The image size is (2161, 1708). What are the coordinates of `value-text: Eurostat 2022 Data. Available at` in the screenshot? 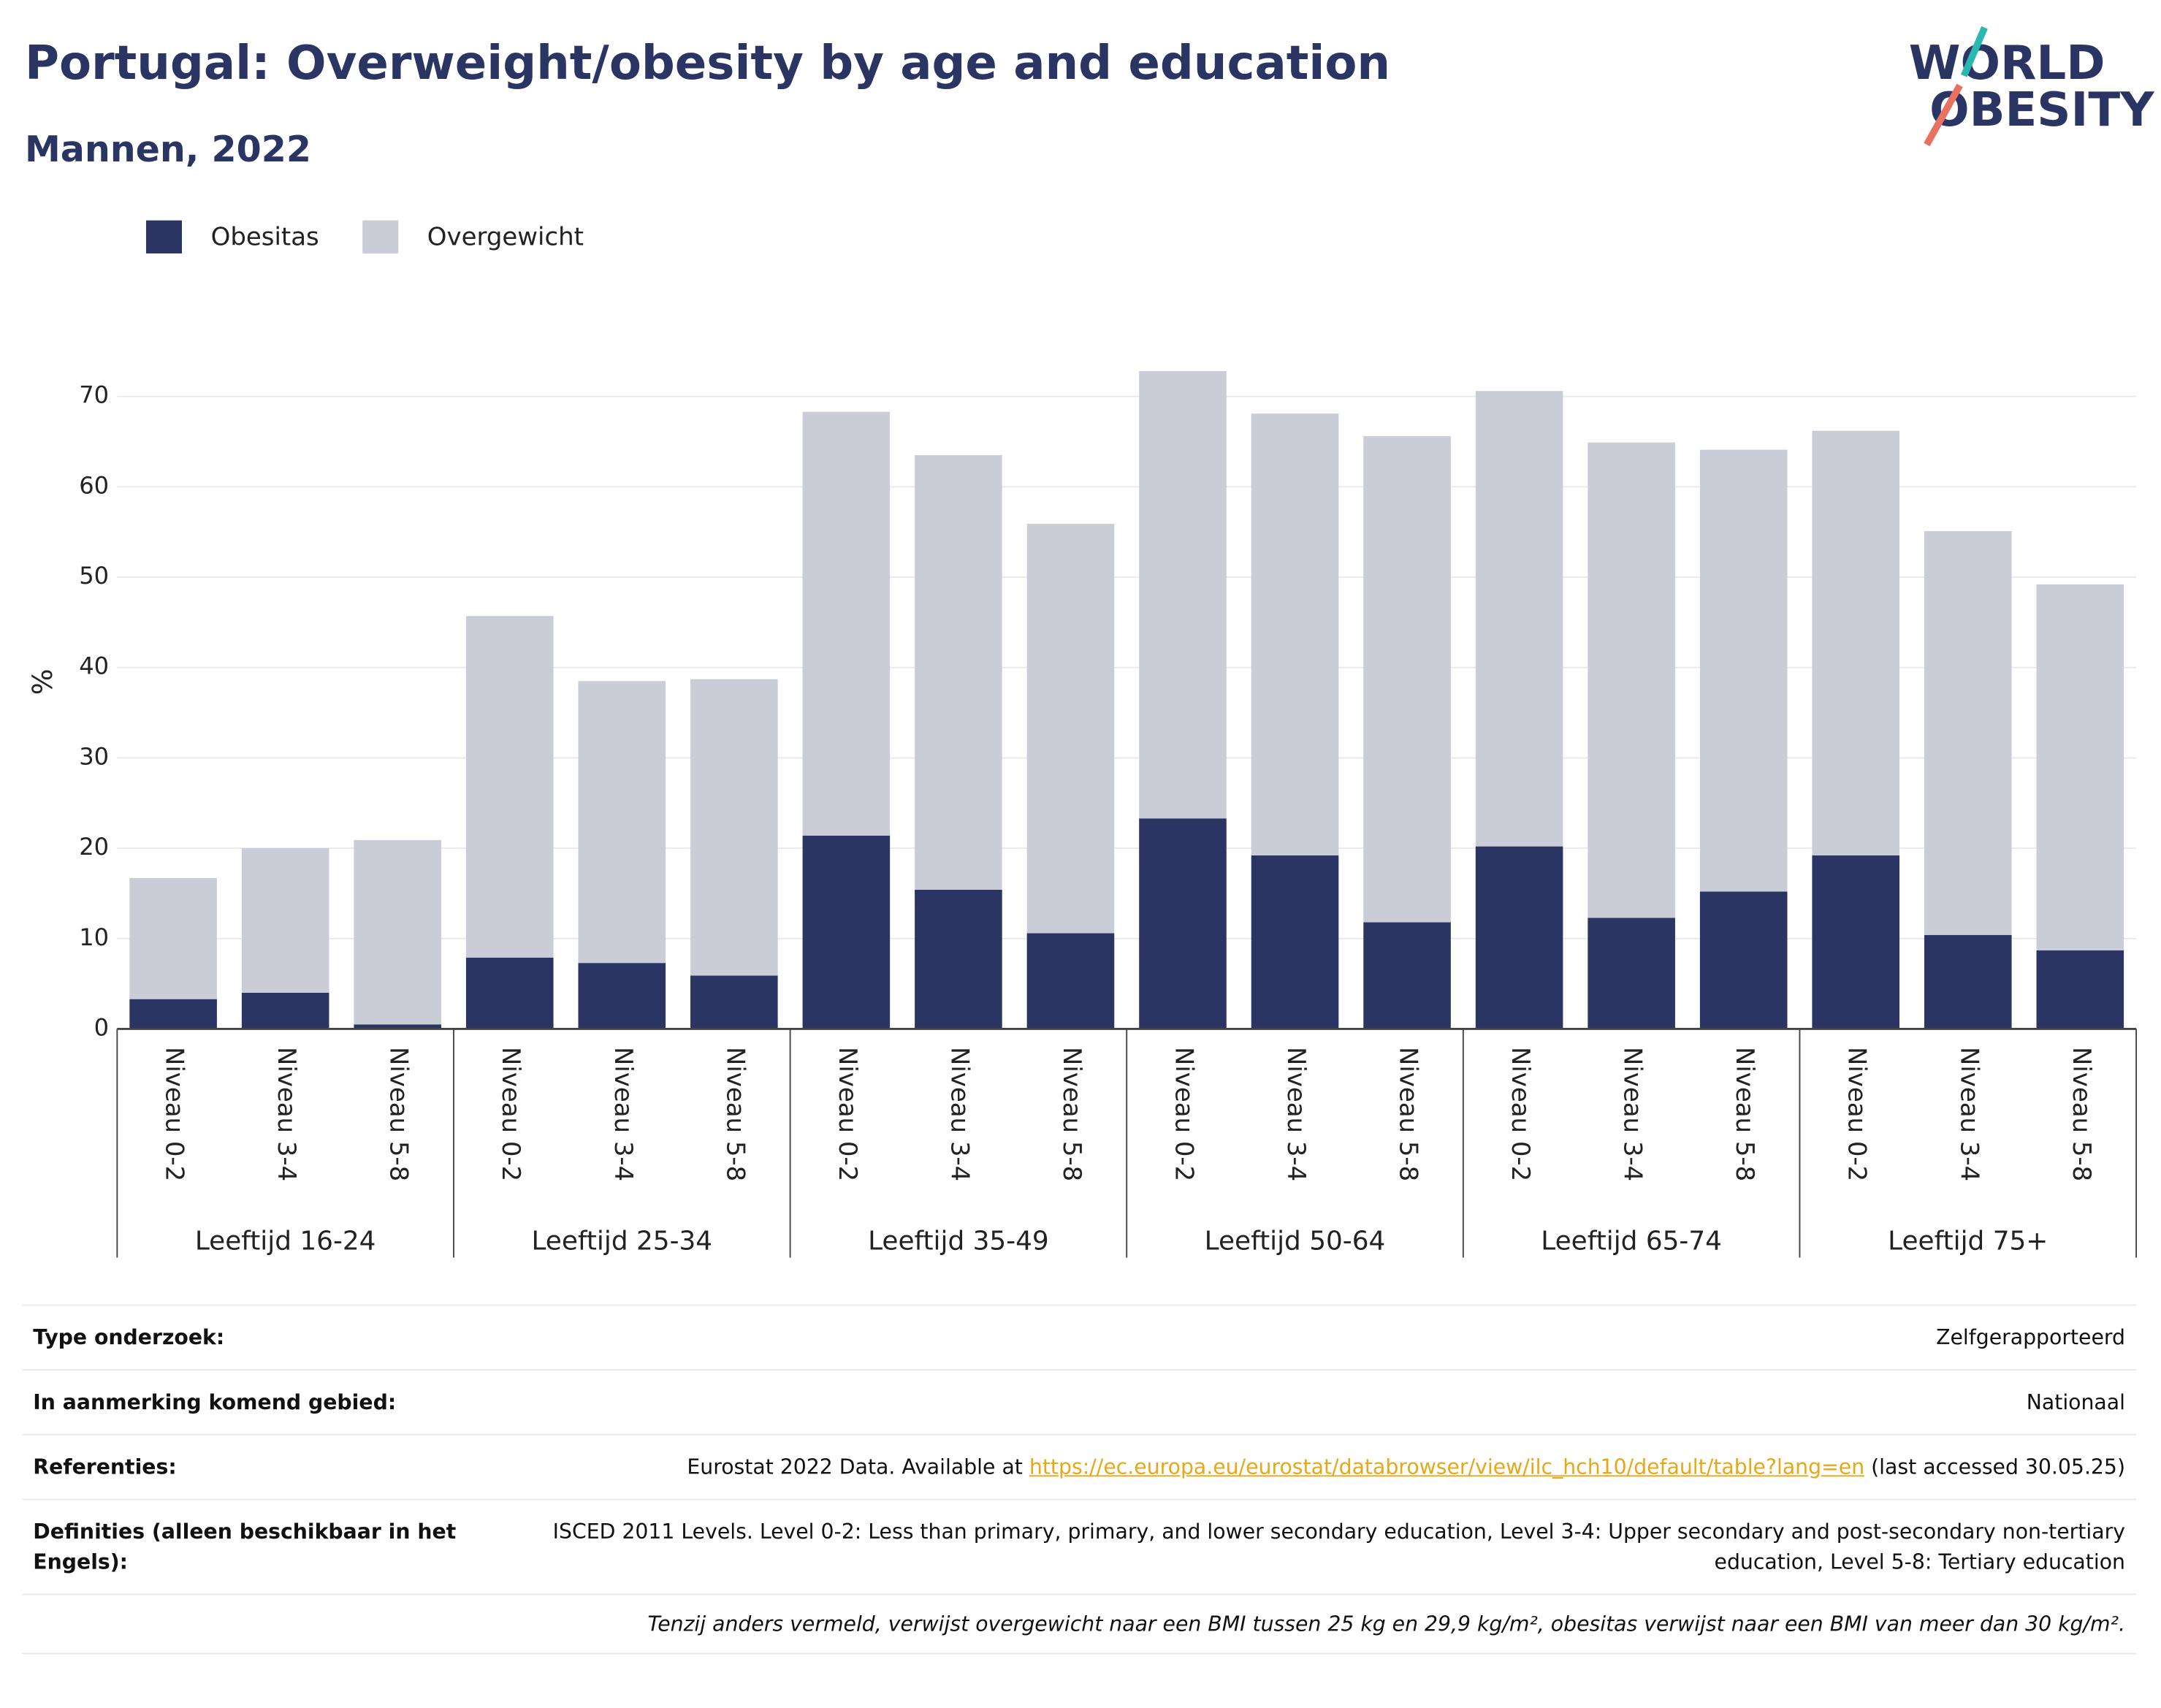 It's located at (858, 1468).